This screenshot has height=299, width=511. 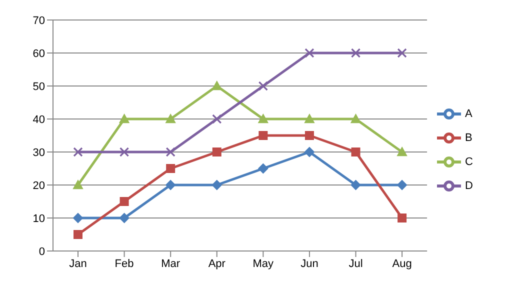 I want to click on legend-label: A, so click(x=468, y=113).